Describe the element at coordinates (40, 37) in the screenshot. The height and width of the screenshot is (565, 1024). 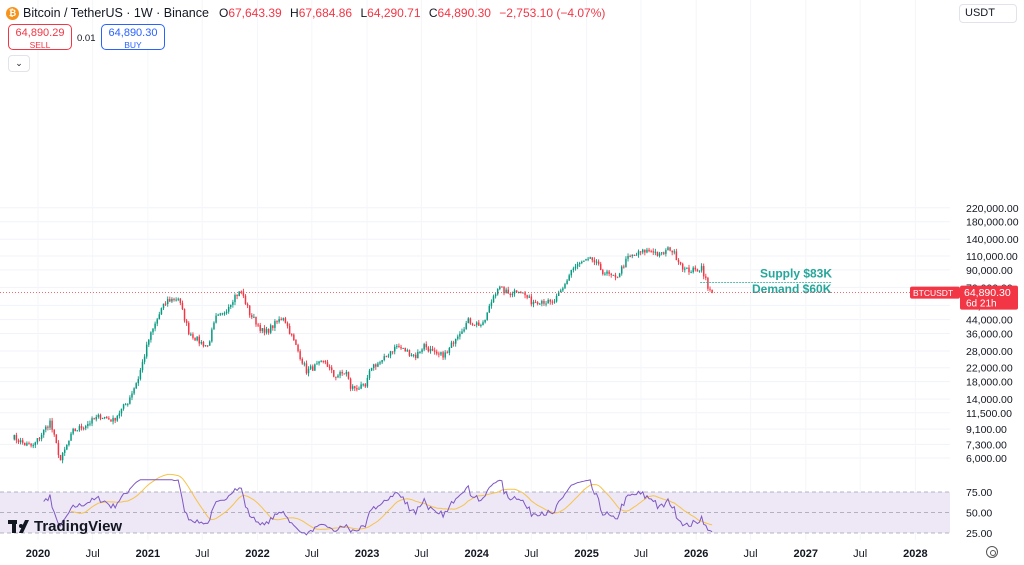
I see `sell-button: 64,890.29 SELL` at that location.